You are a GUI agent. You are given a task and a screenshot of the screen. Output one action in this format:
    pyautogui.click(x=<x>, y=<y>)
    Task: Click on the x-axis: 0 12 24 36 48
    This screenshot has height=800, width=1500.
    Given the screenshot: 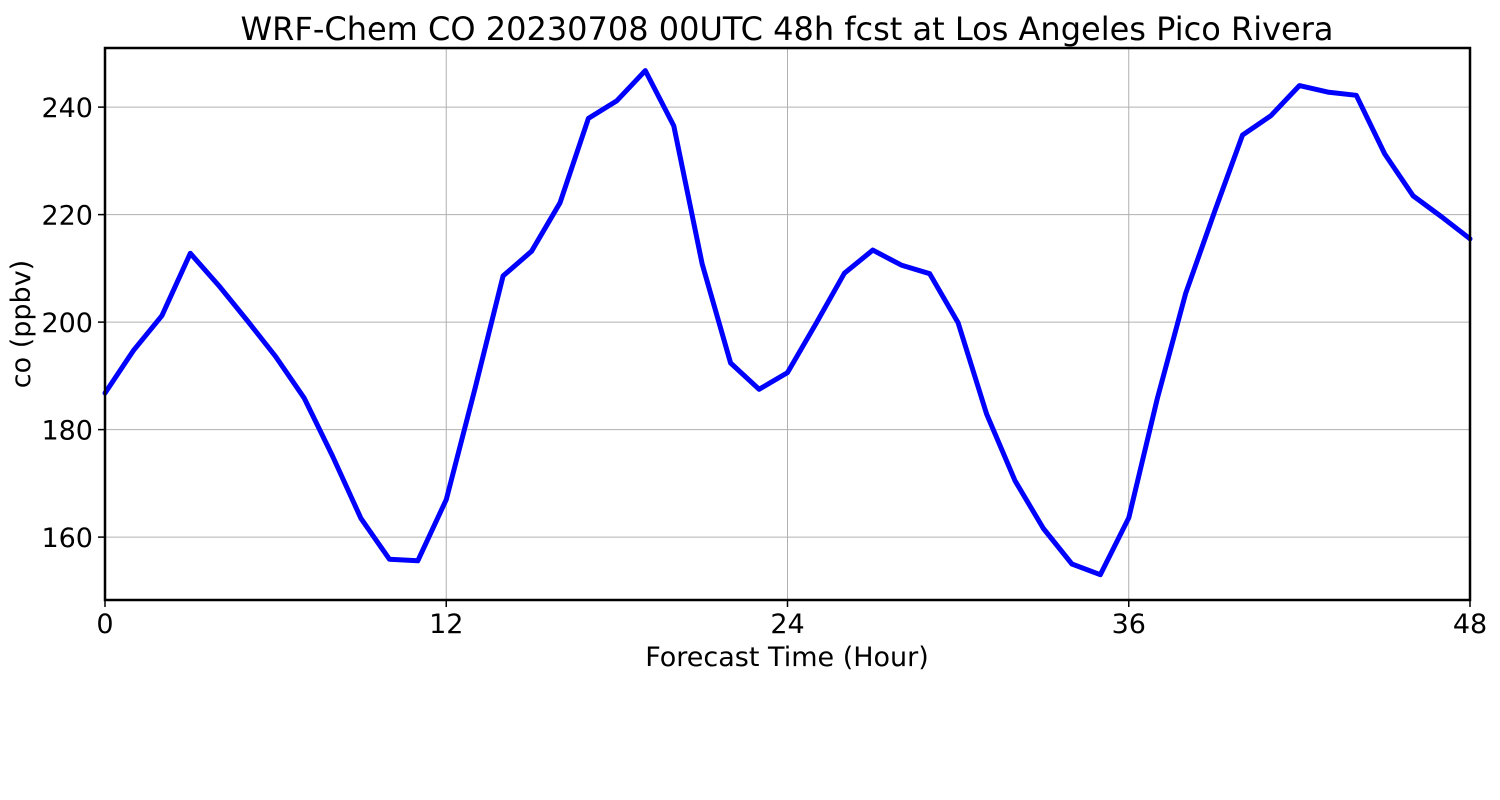 What is the action you would take?
    pyautogui.click(x=791, y=620)
    